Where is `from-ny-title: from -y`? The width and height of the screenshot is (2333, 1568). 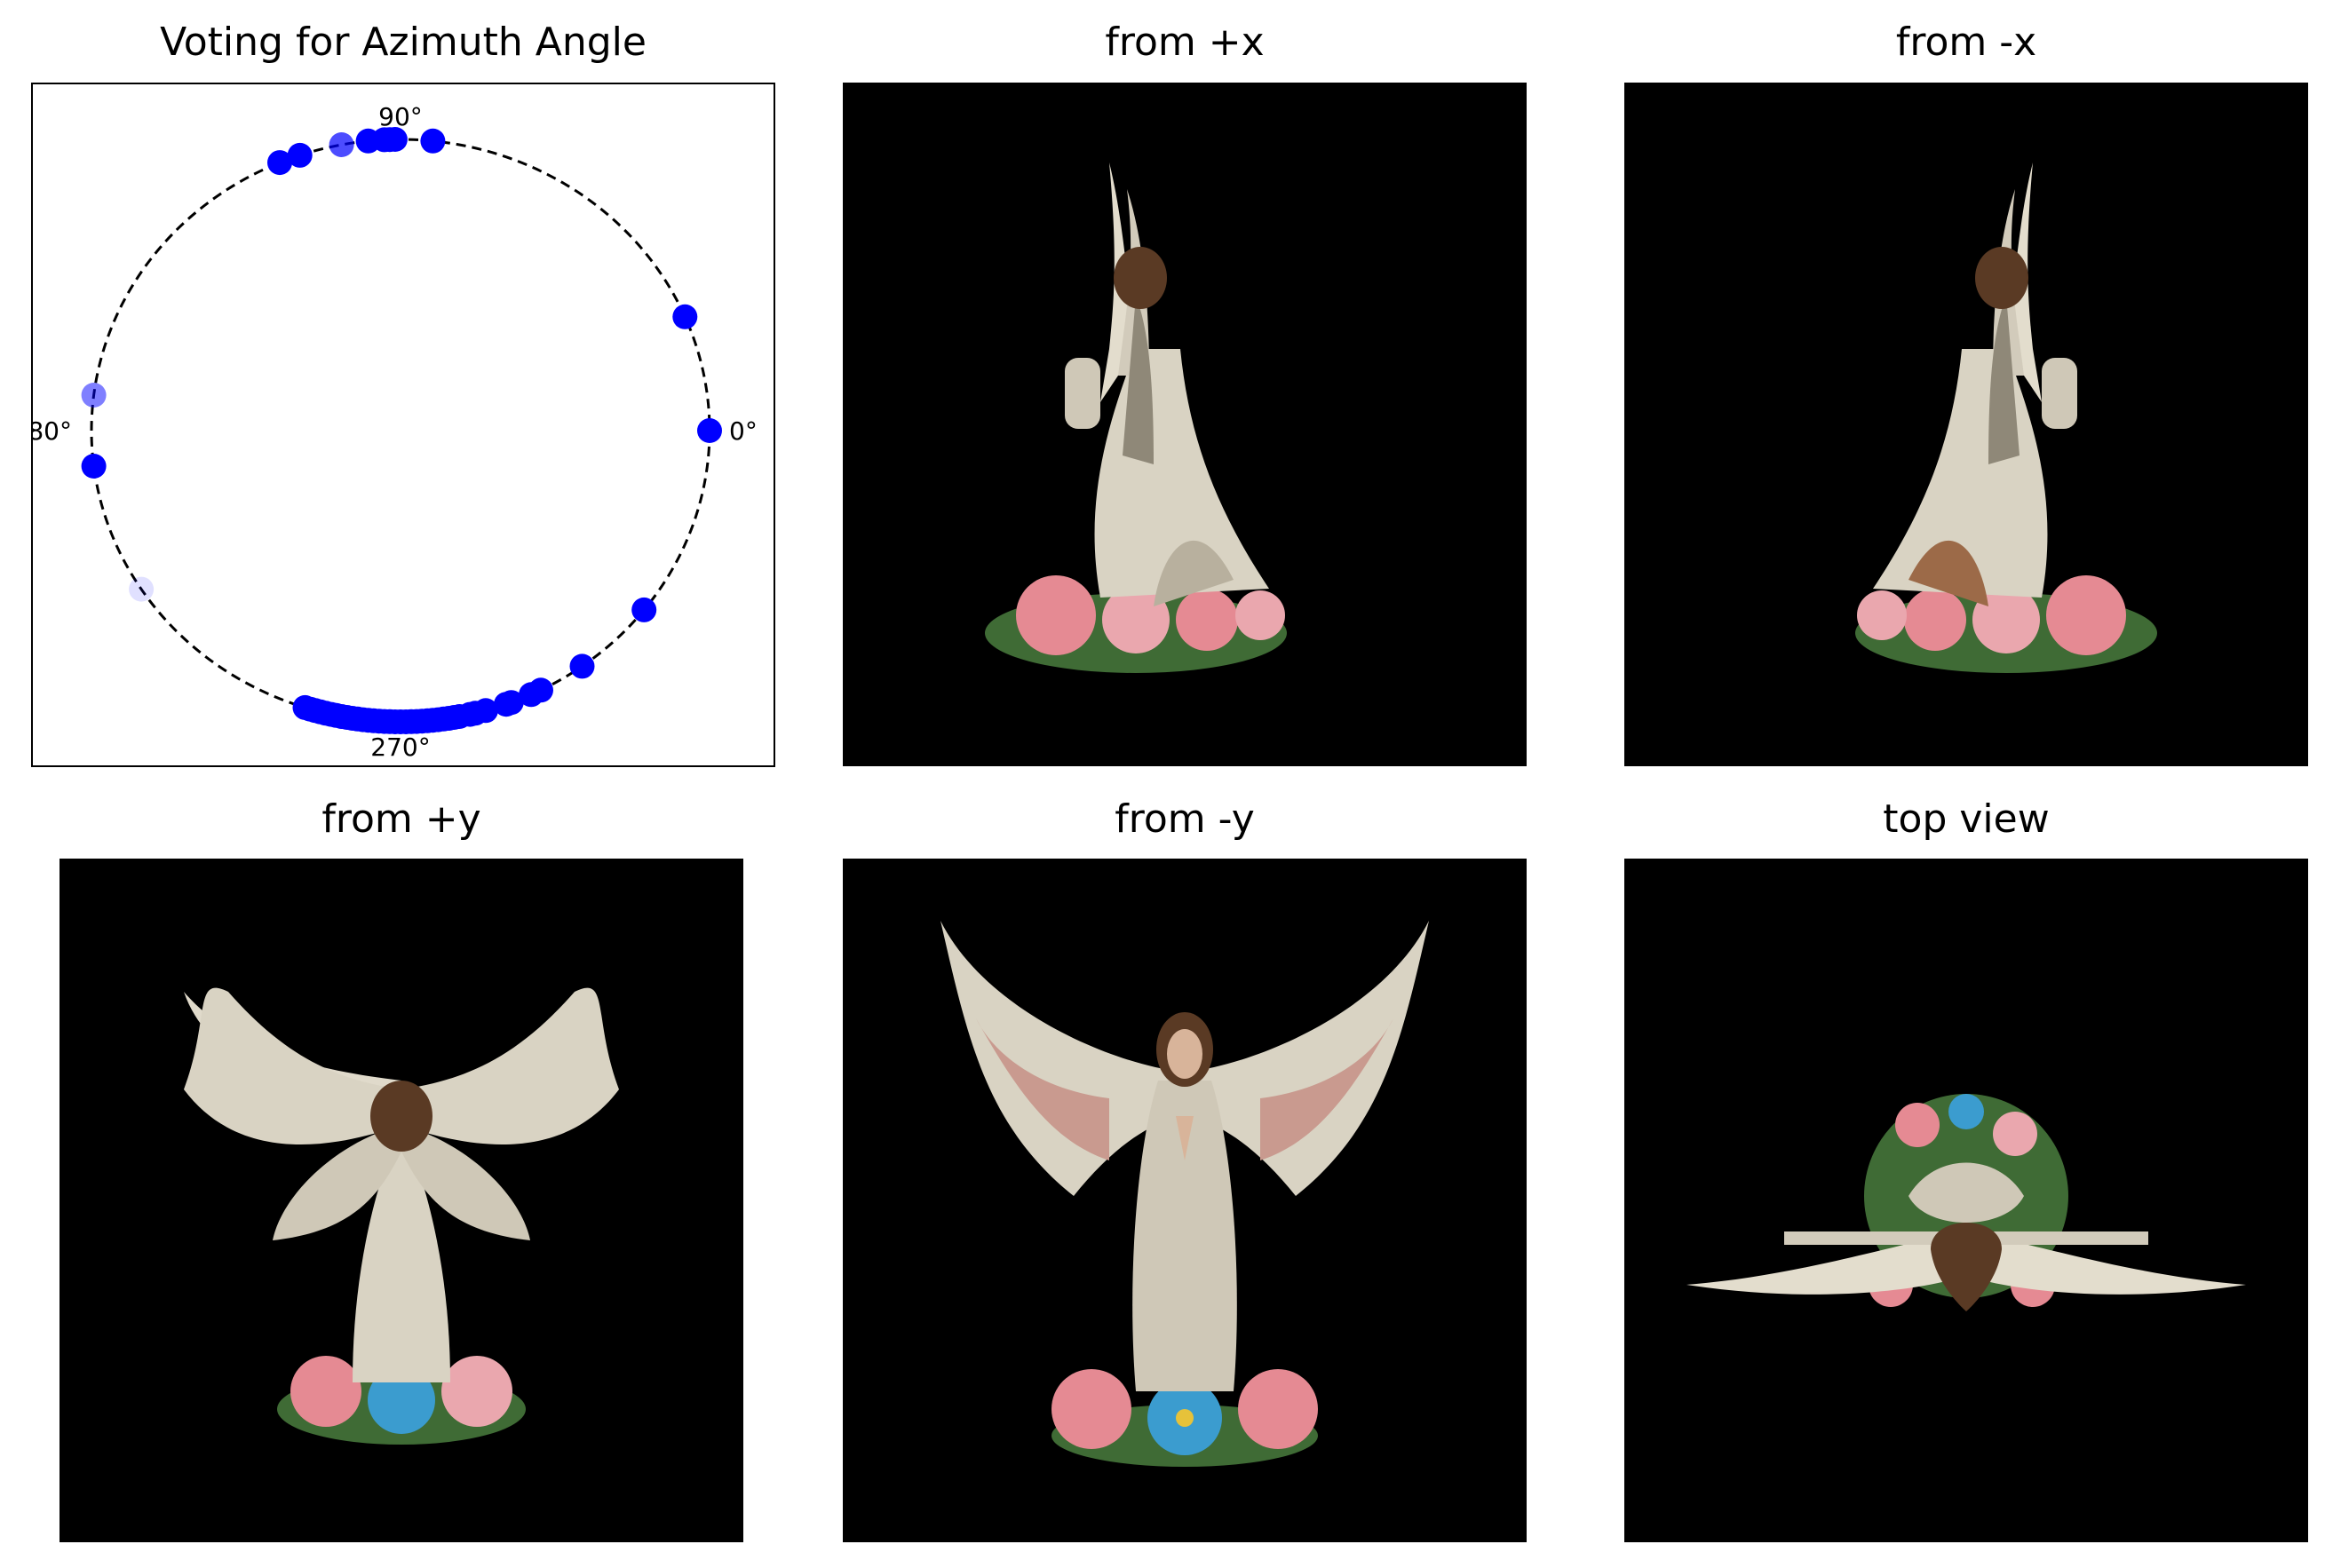 from-ny-title: from -y is located at coordinates (1185, 819).